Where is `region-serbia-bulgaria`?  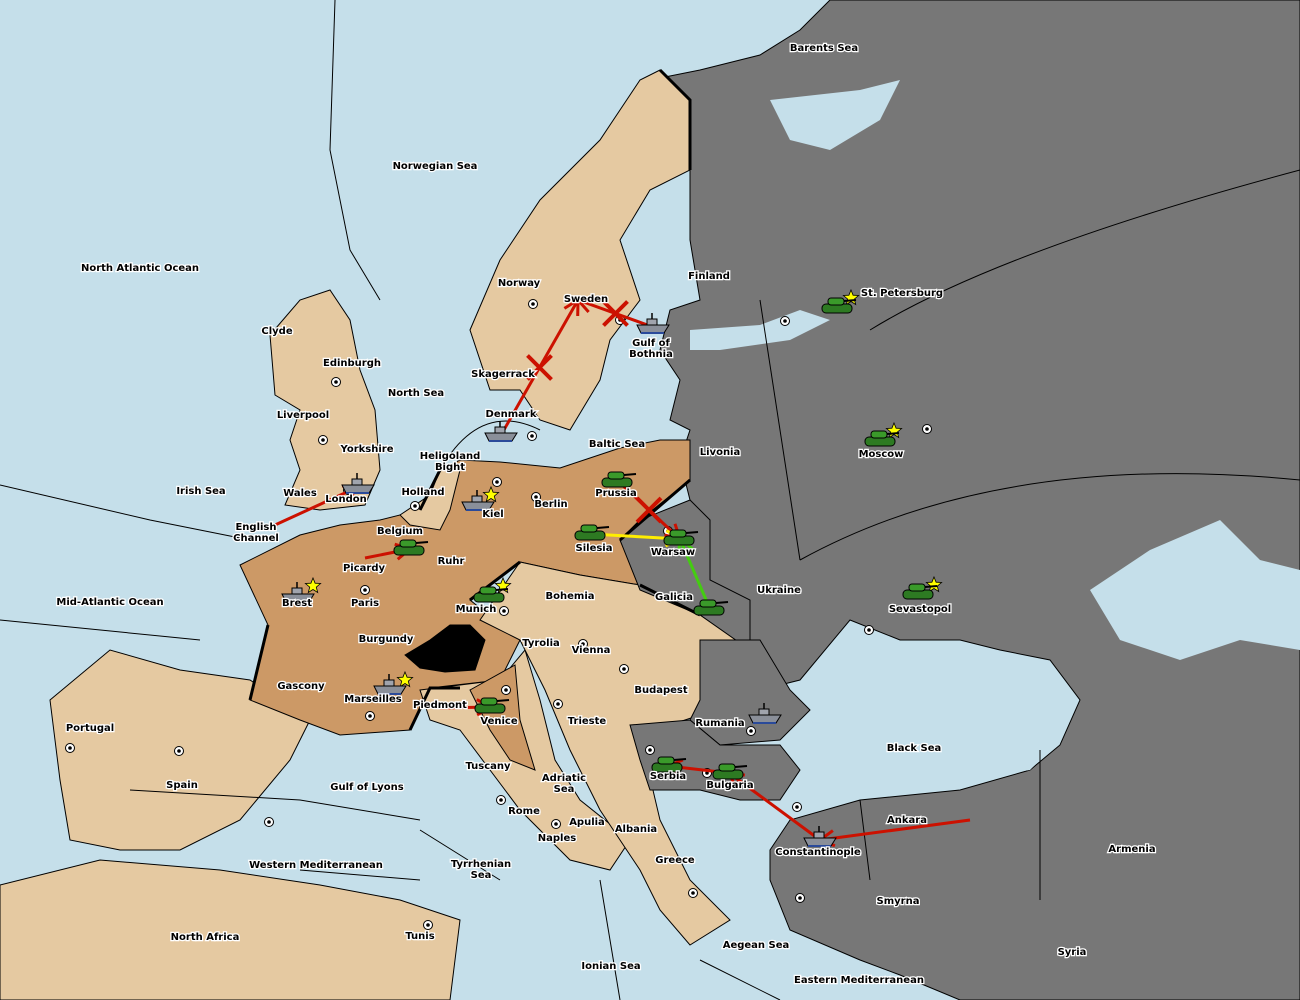
region-serbia-bulgaria is located at coordinates (715, 760).